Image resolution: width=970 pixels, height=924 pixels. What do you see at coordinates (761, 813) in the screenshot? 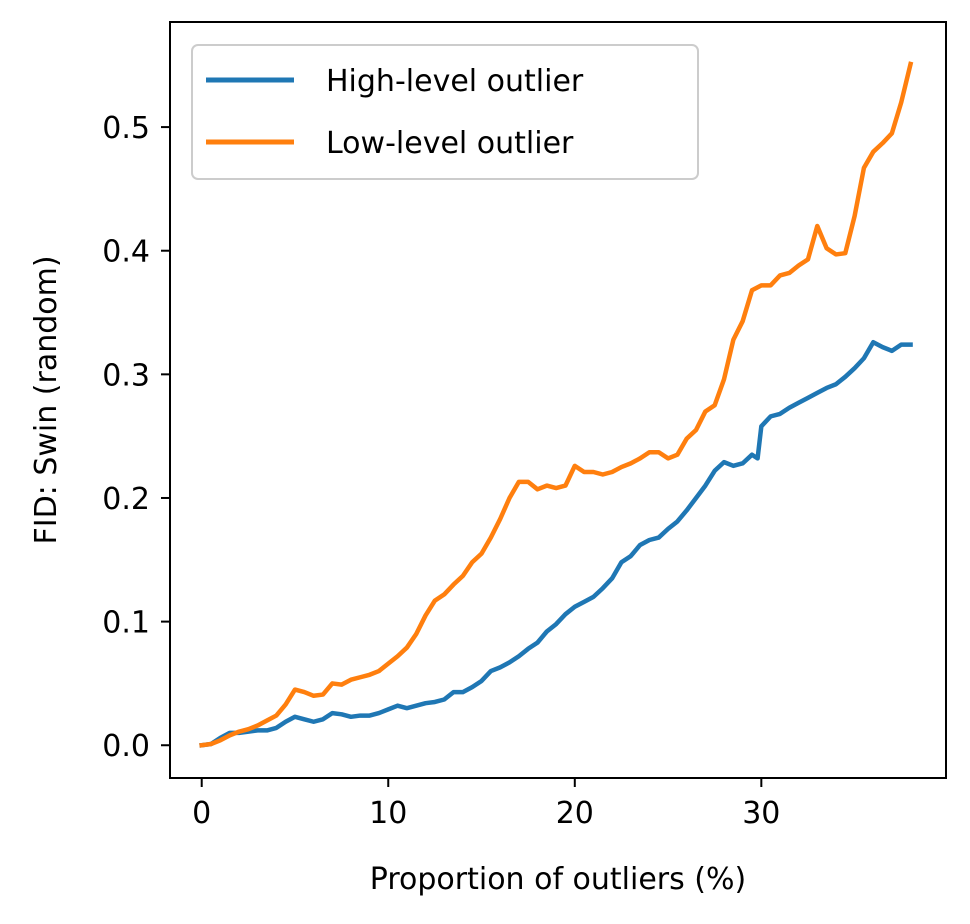
I see `x-tick-label: 30` at bounding box center [761, 813].